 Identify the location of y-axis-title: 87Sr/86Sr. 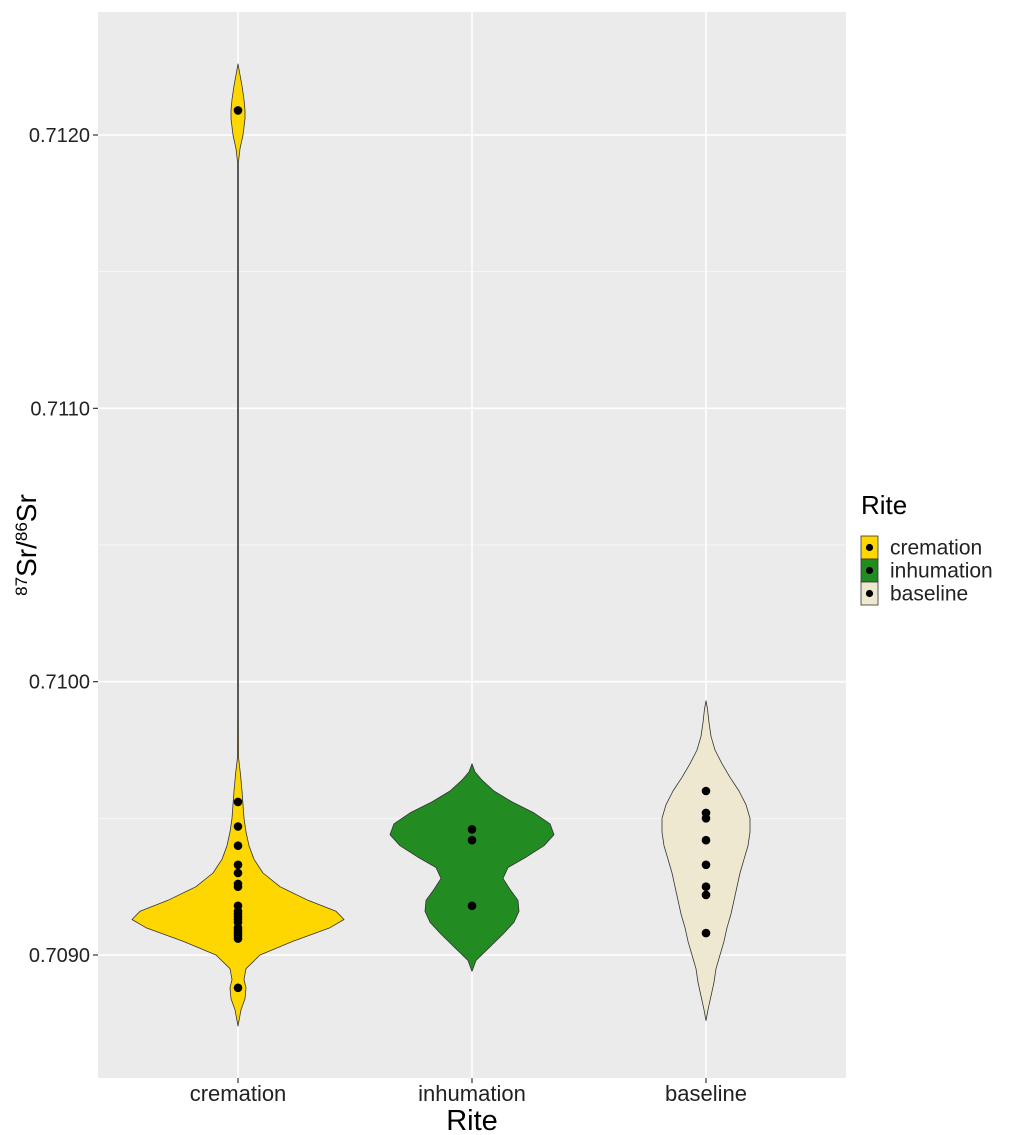
(26, 545).